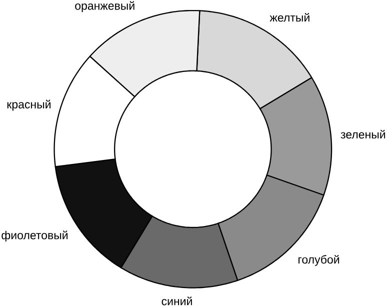 Image resolution: width=387 pixels, height=306 pixels. Describe the element at coordinates (319, 260) in the screenshot. I see `slice-label: голубой` at that location.